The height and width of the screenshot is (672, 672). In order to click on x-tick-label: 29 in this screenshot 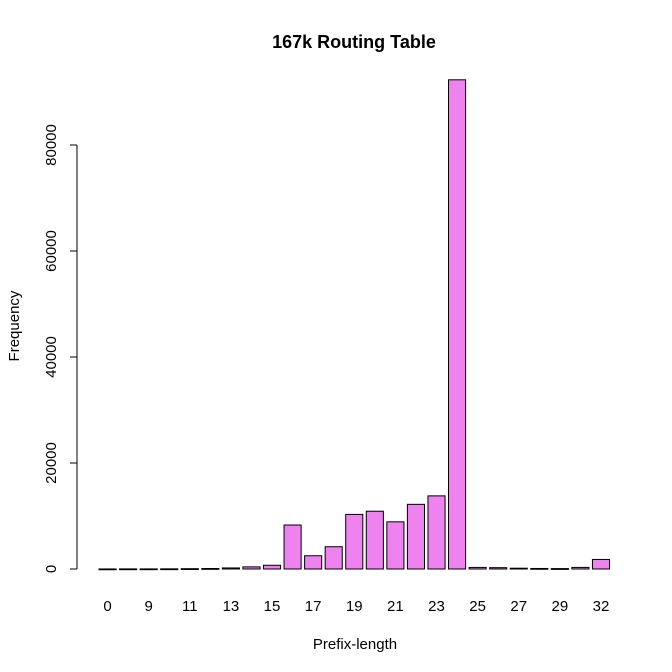, I will do `click(560, 606)`.